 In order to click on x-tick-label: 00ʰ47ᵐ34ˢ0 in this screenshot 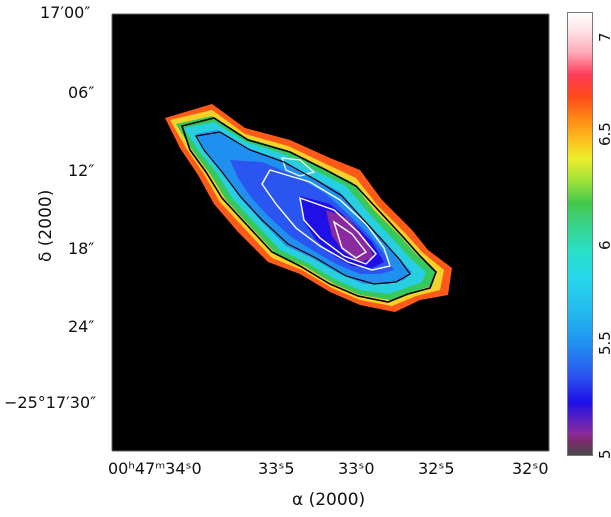, I will do `click(155, 468)`.